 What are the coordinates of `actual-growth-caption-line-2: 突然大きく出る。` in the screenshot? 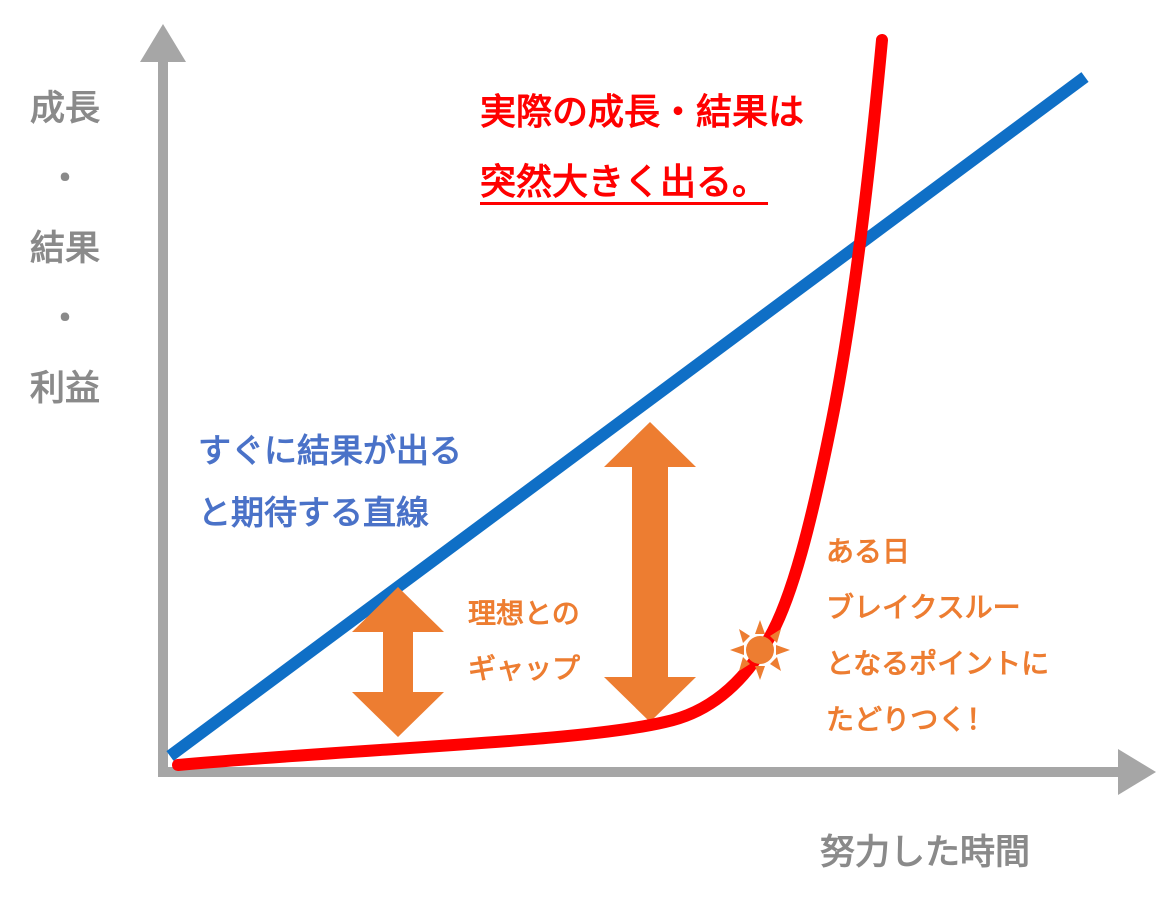 It's located at (624, 182).